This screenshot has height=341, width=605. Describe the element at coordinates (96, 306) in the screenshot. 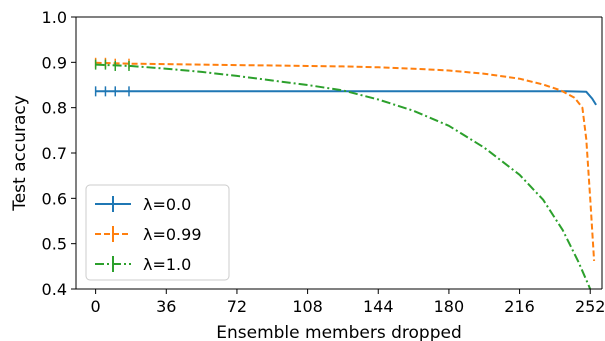

I see `x-tick-label: 0` at that location.